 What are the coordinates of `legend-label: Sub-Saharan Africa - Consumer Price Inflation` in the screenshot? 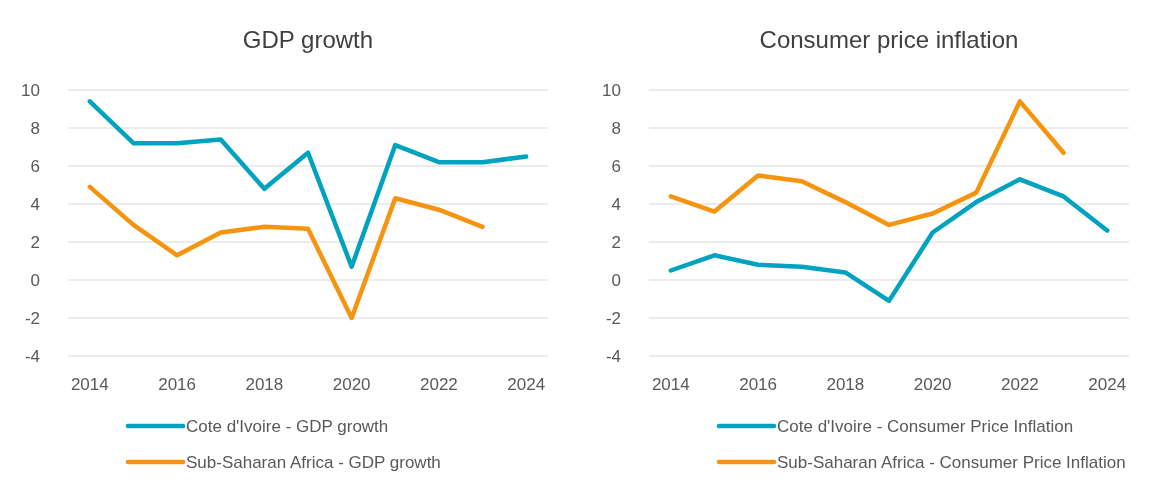 It's located at (951, 462).